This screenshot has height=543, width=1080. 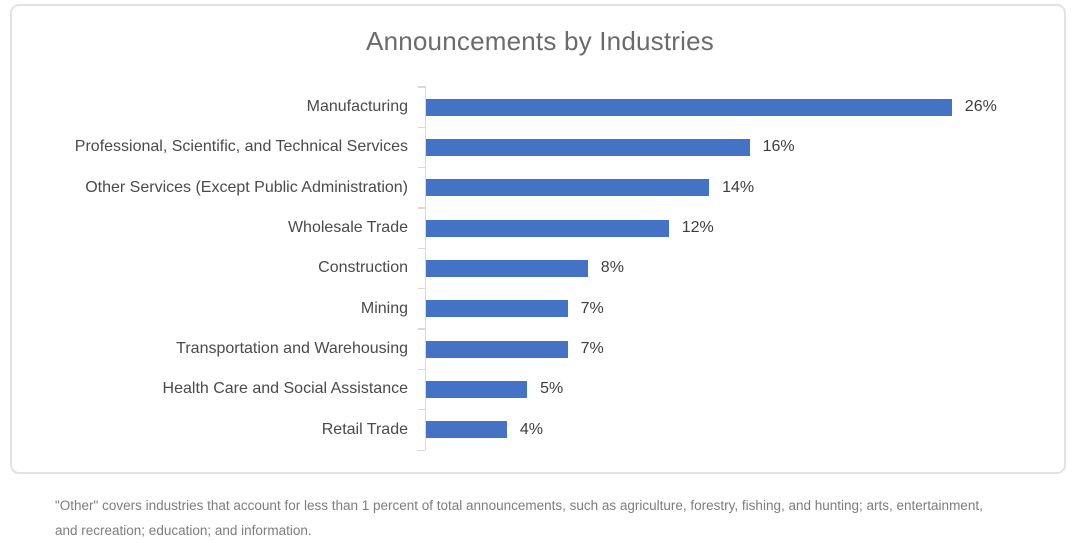 I want to click on category-label: Wholesale Trade, so click(x=347, y=228).